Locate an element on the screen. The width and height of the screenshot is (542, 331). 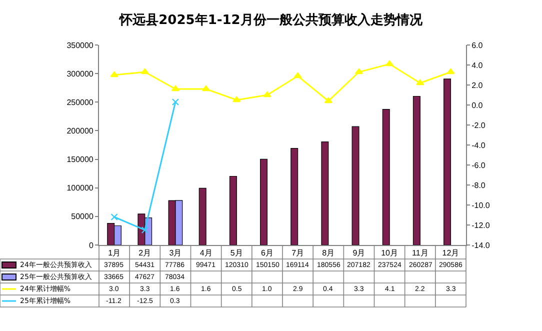
x-tick-label: 1月 is located at coordinates (114, 253).